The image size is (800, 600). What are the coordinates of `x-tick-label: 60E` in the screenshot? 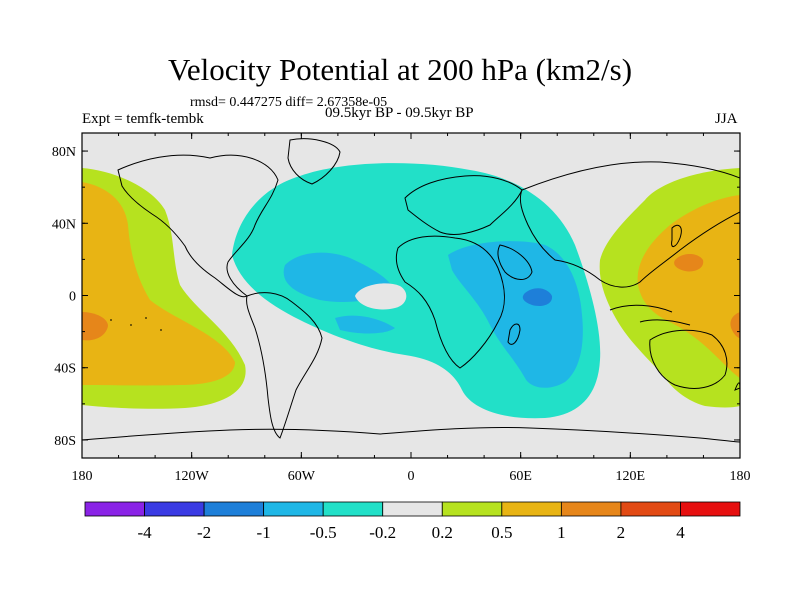 It's located at (520, 476).